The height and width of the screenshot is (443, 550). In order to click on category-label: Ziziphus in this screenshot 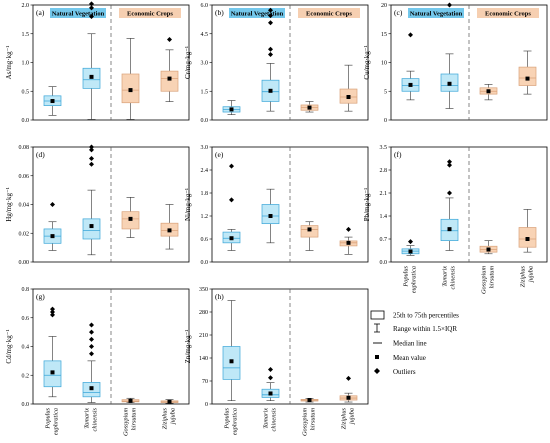, I will do `click(165, 418)`.